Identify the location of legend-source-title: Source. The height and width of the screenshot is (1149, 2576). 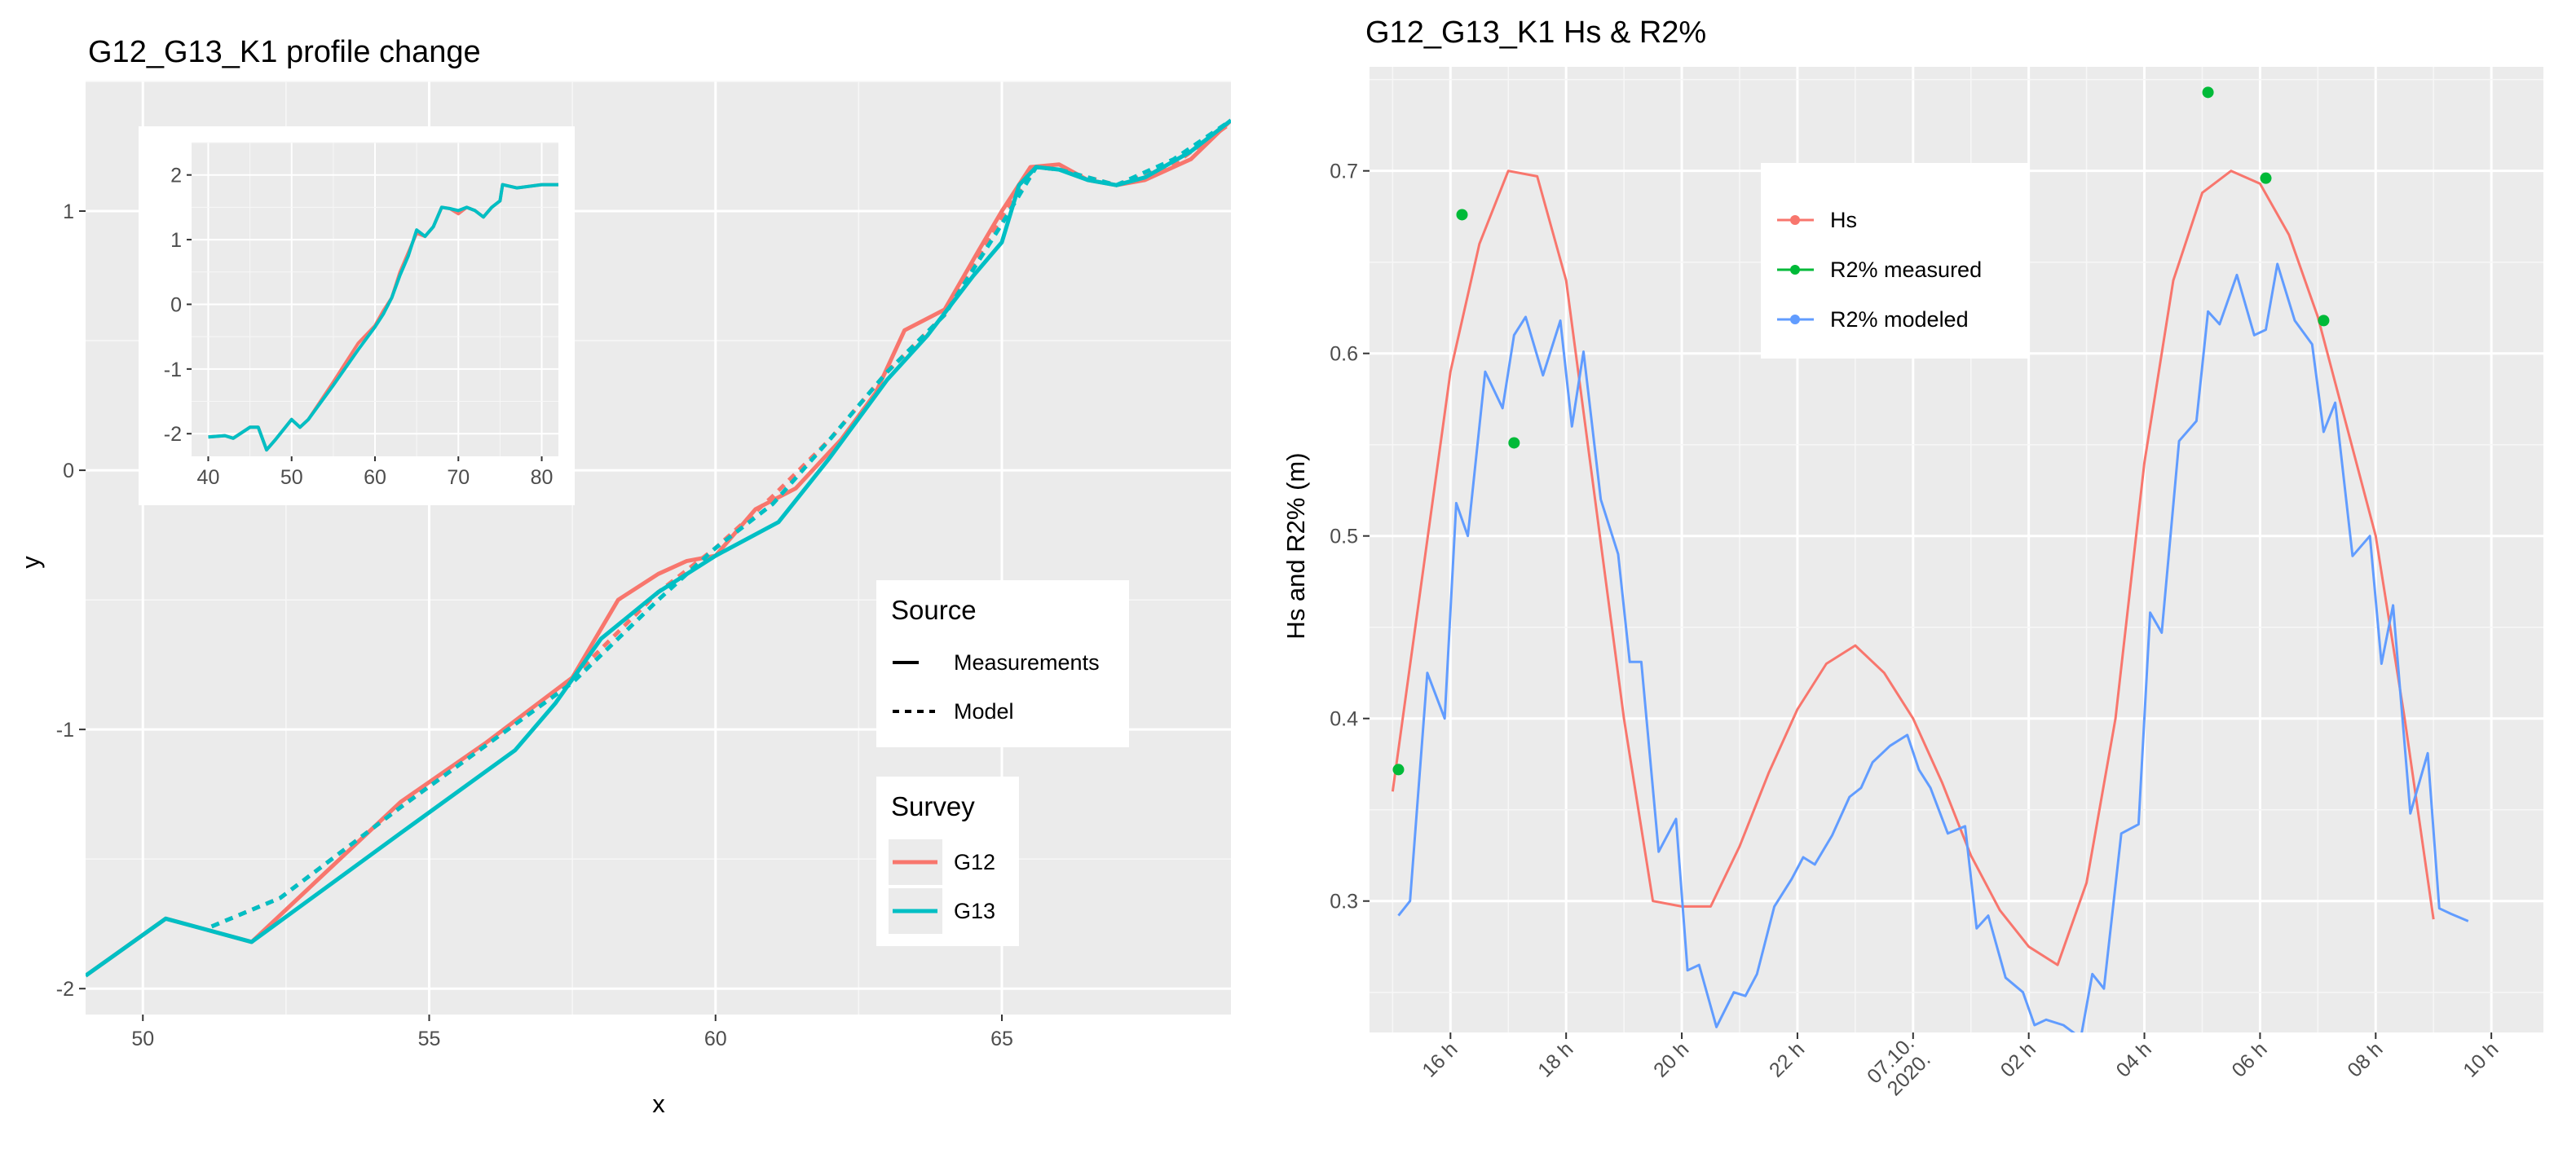
(934, 610).